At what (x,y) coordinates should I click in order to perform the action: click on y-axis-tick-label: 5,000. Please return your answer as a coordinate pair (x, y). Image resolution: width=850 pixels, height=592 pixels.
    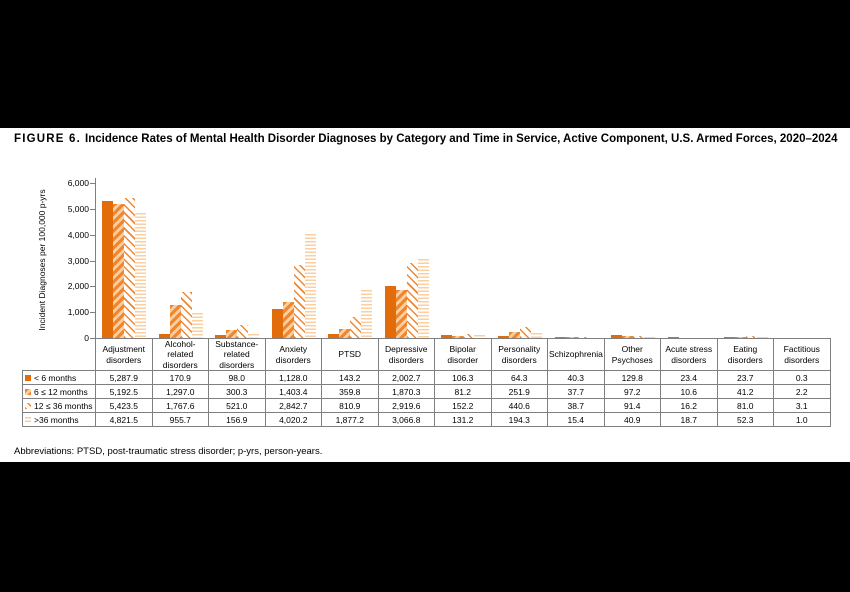
    Looking at the image, I should click on (78, 208).